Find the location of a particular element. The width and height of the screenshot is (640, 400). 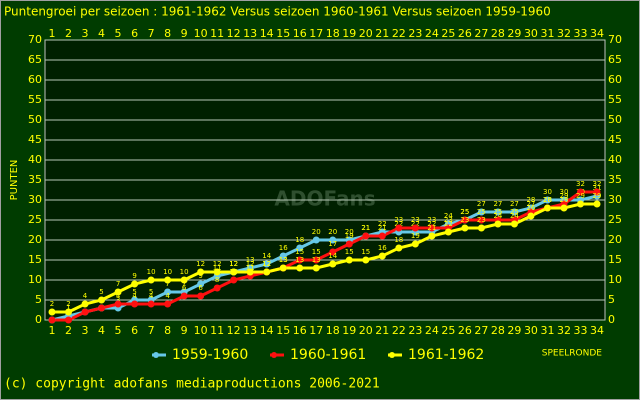

value-label: 10 is located at coordinates (151, 272).